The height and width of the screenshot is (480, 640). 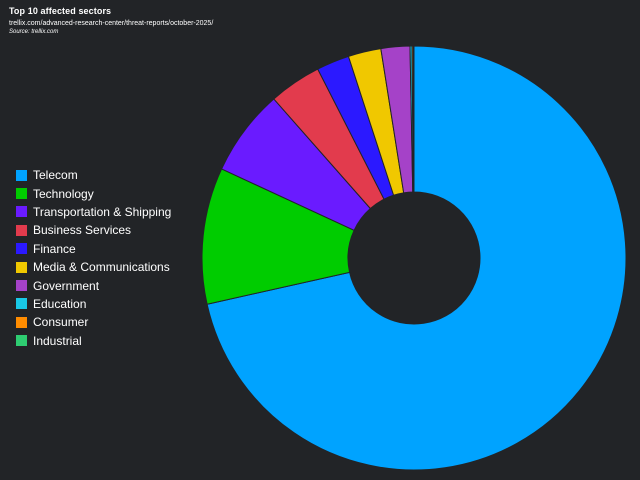 What do you see at coordinates (60, 303) in the screenshot?
I see `legend-label-education: Education` at bounding box center [60, 303].